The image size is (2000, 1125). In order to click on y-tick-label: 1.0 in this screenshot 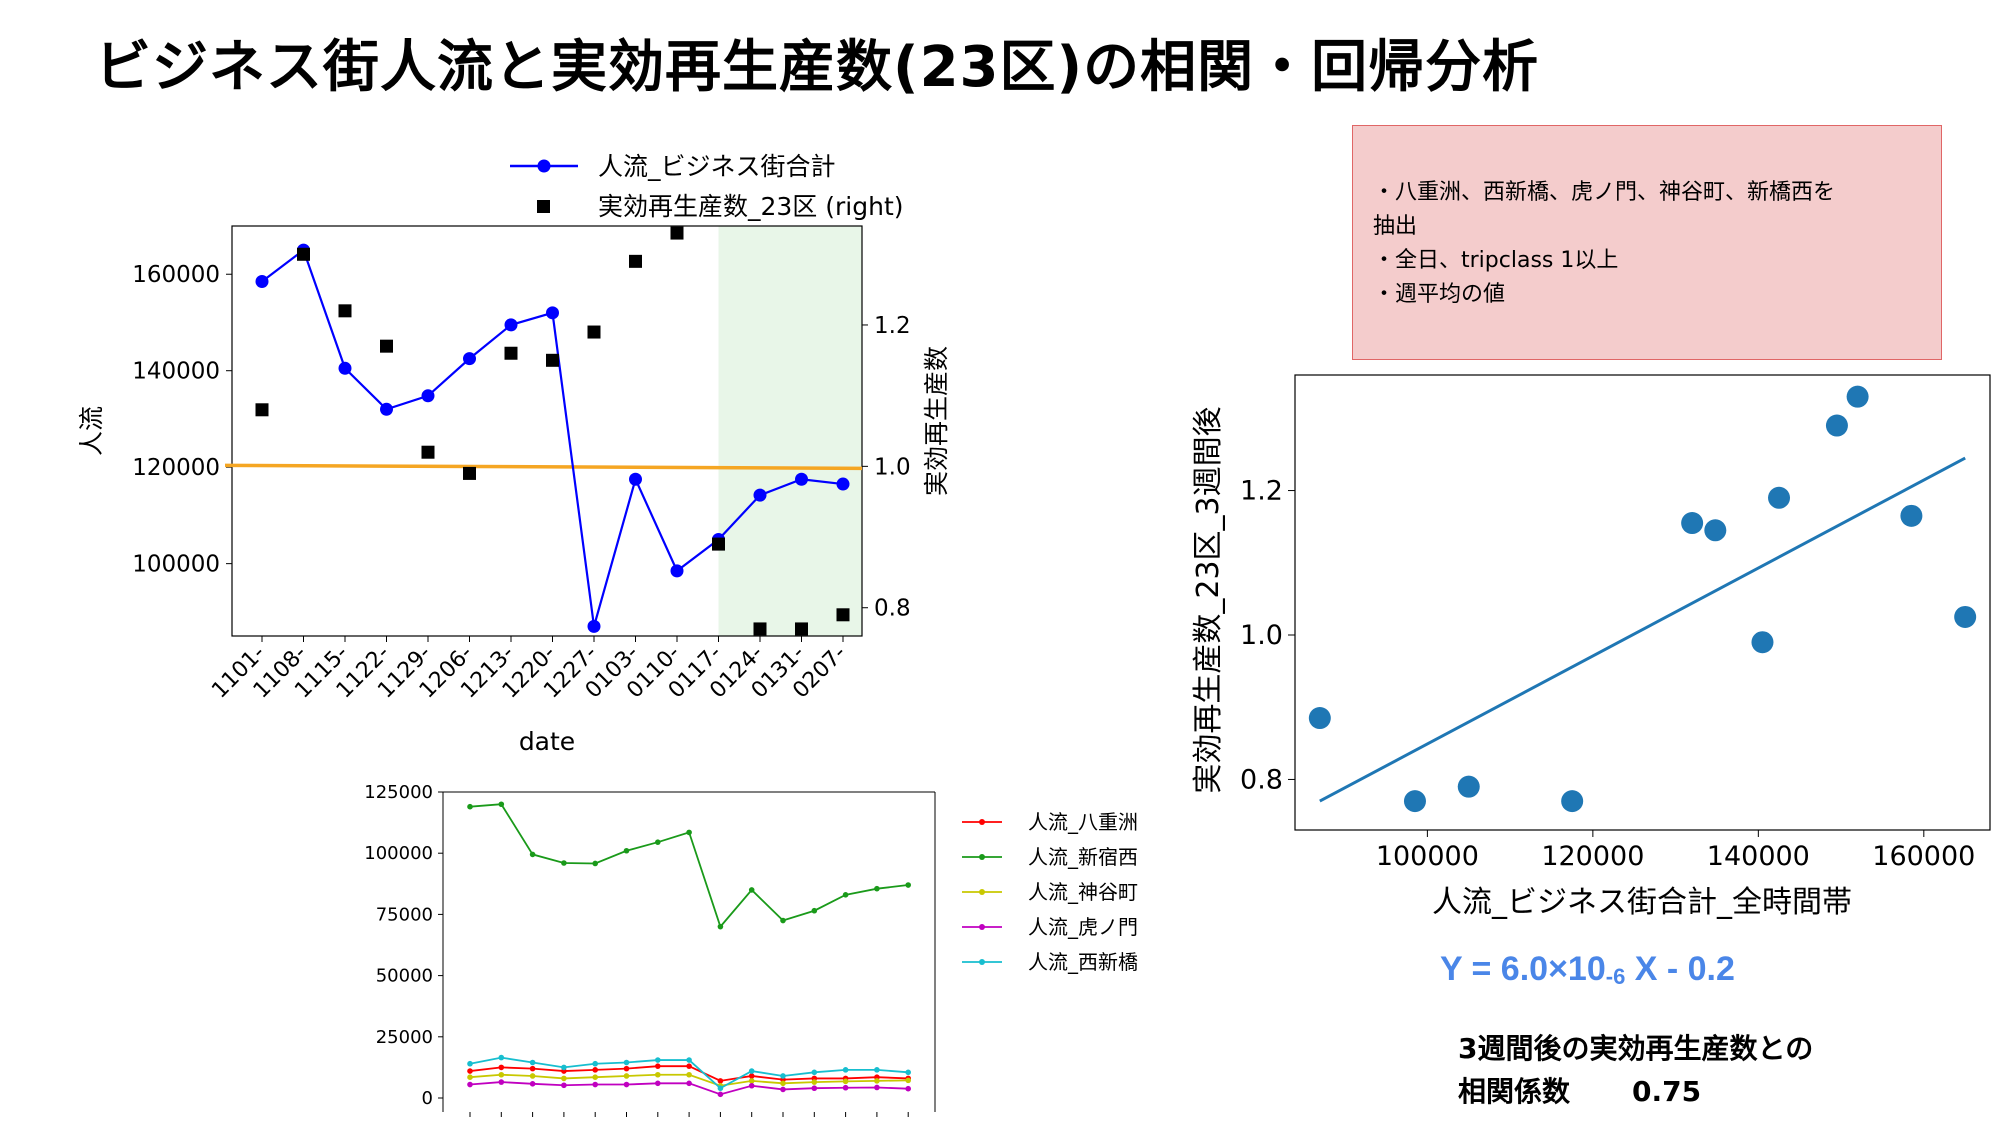, I will do `click(1261, 635)`.